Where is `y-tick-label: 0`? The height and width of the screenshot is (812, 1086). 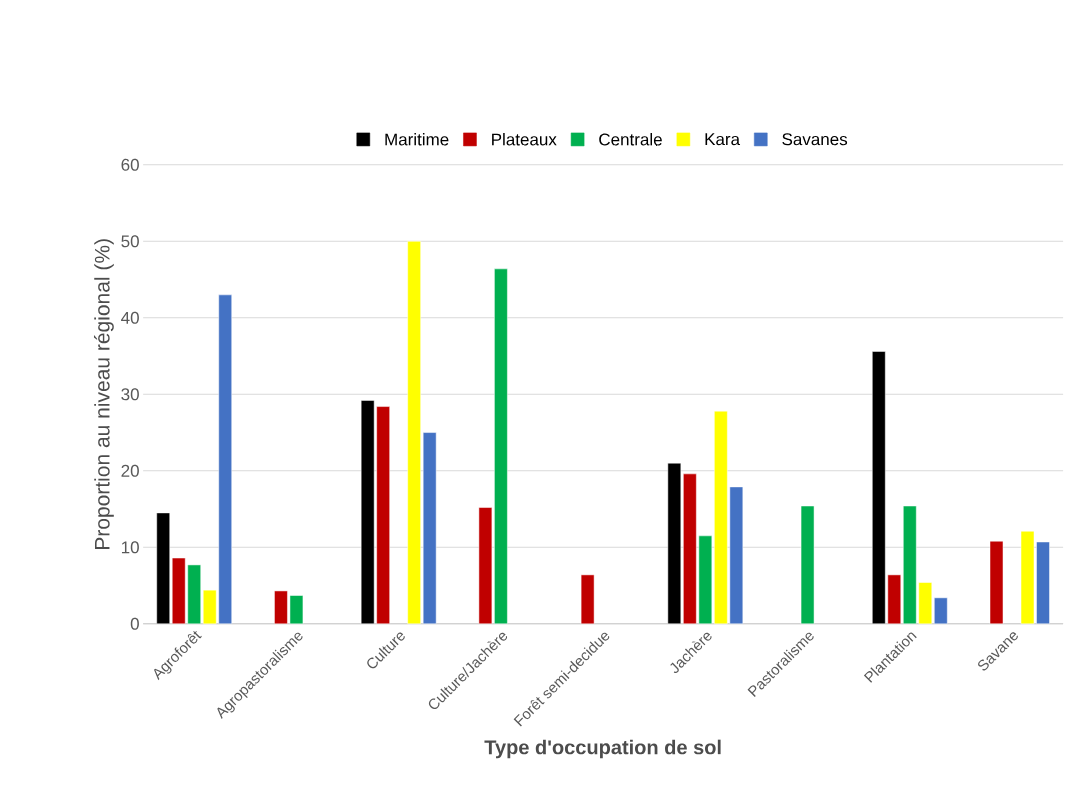 y-tick-label: 0 is located at coordinates (134, 623).